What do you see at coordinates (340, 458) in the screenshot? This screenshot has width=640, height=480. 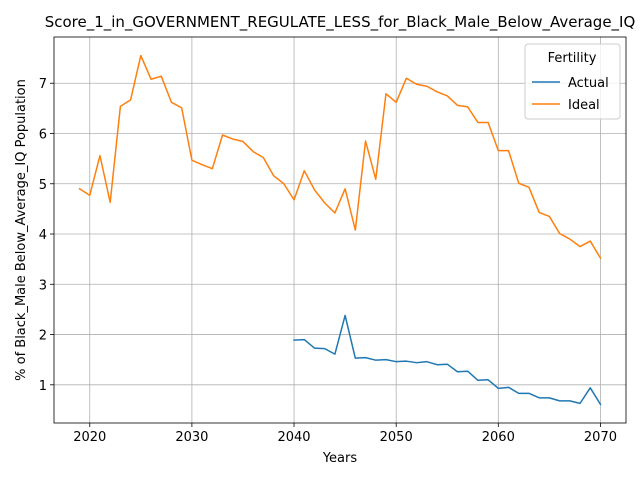 I see `x-axis-label: Years` at bounding box center [340, 458].